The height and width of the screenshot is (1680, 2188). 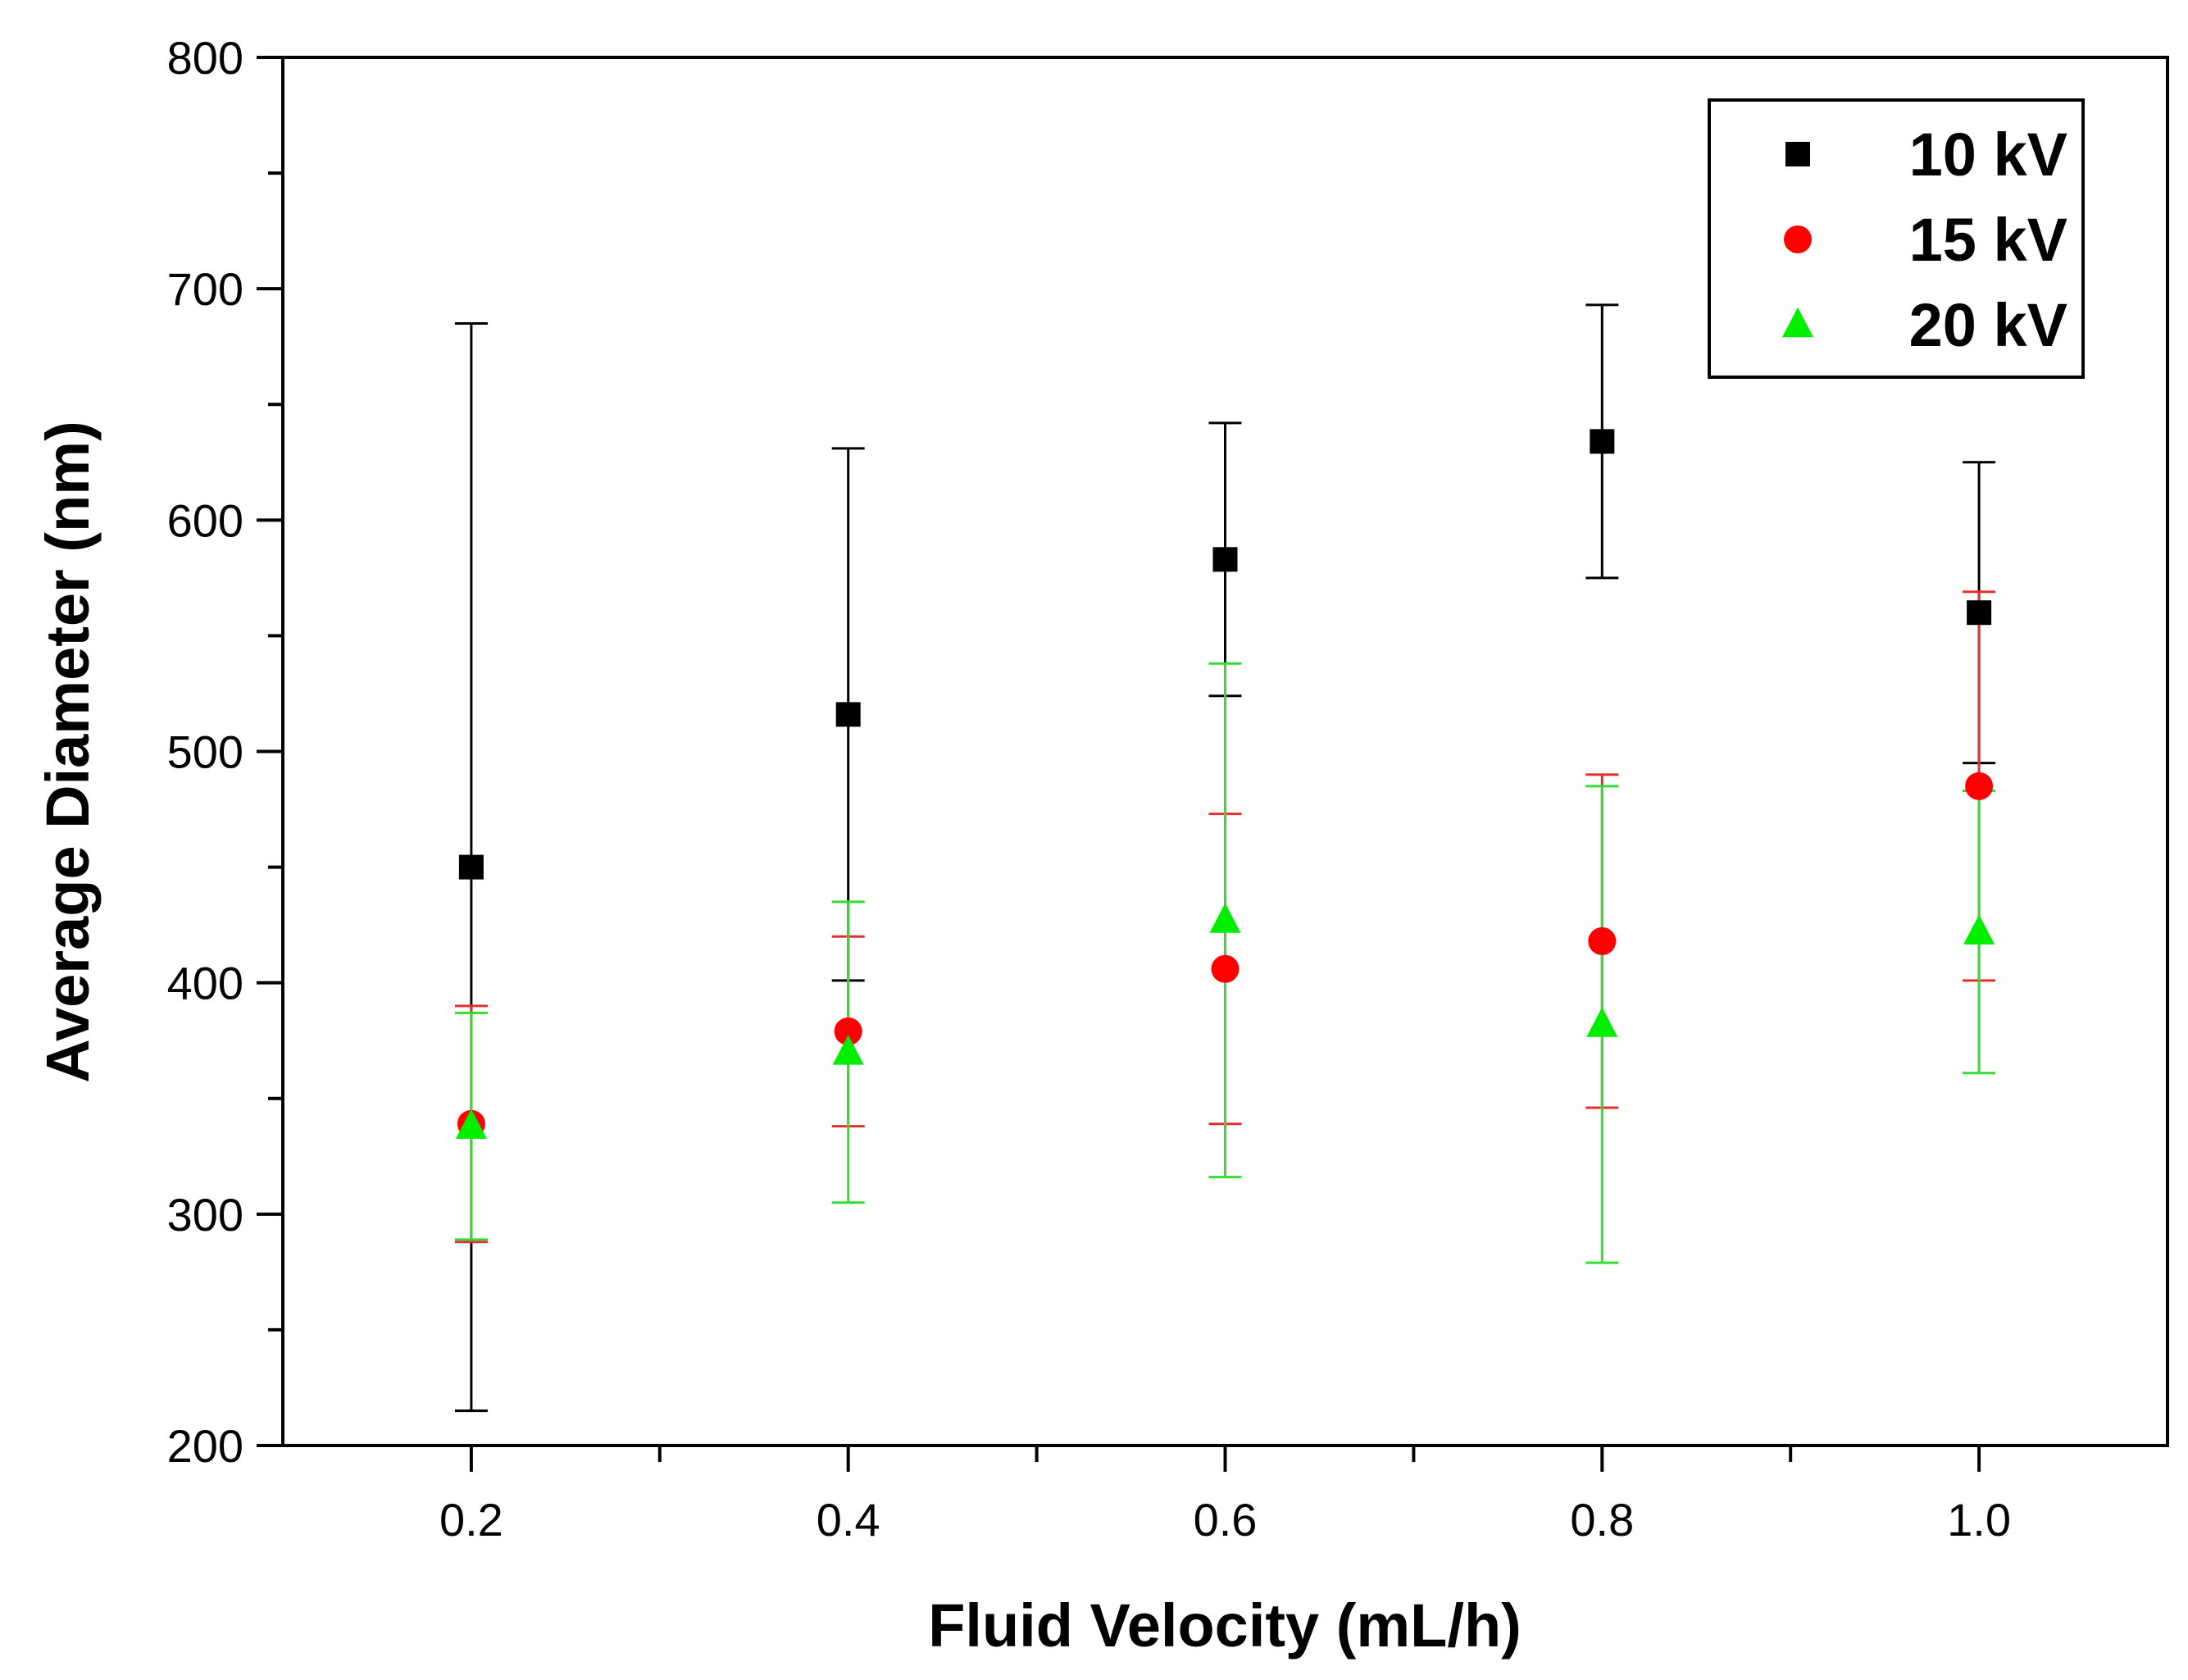 What do you see at coordinates (205, 289) in the screenshot?
I see `y-tick-label: 700` at bounding box center [205, 289].